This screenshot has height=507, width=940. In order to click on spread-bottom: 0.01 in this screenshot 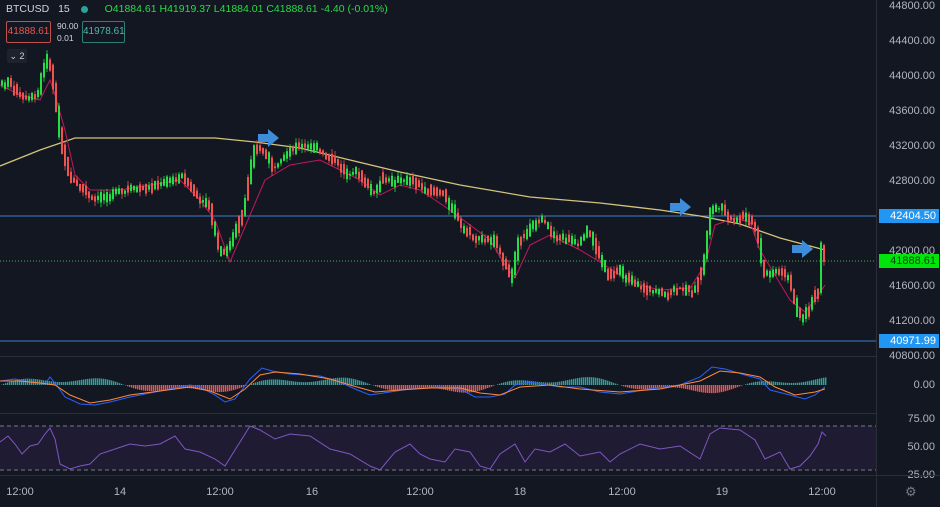, I will do `click(65, 38)`.